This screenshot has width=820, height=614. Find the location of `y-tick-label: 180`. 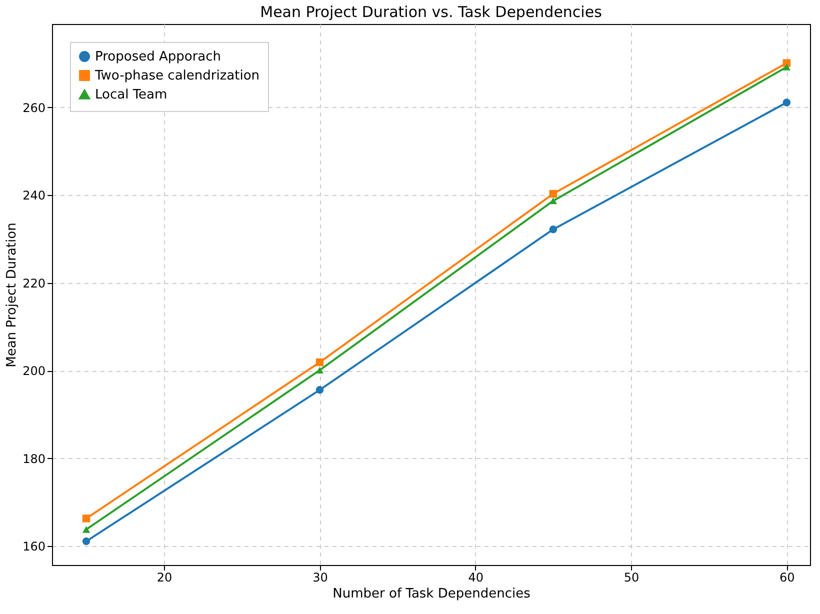

y-tick-label: 180 is located at coordinates (34, 459).